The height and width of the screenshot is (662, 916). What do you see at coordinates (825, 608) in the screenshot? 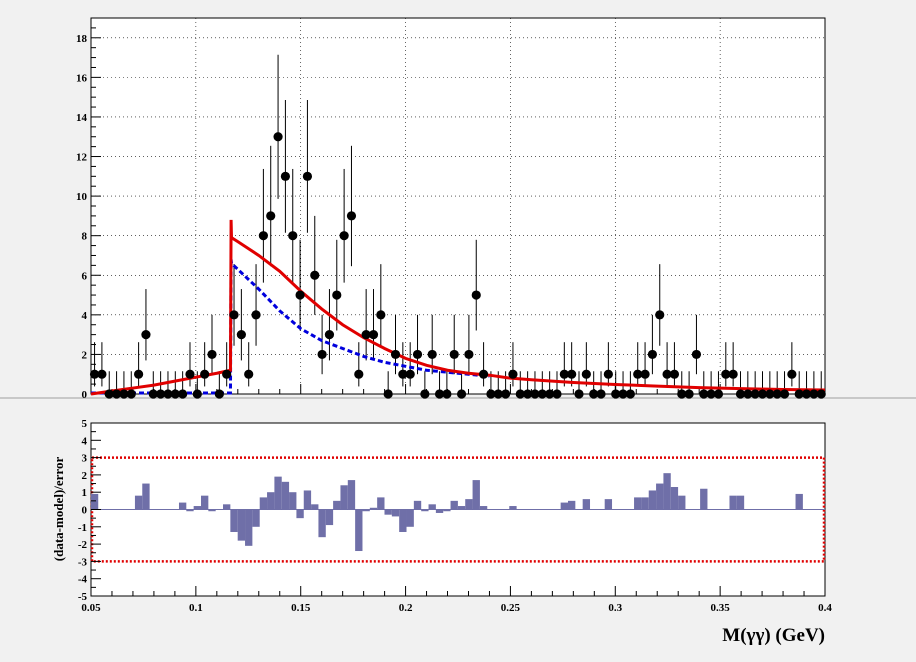
I see `bottom-x-tick-label: 0.4` at bounding box center [825, 608].